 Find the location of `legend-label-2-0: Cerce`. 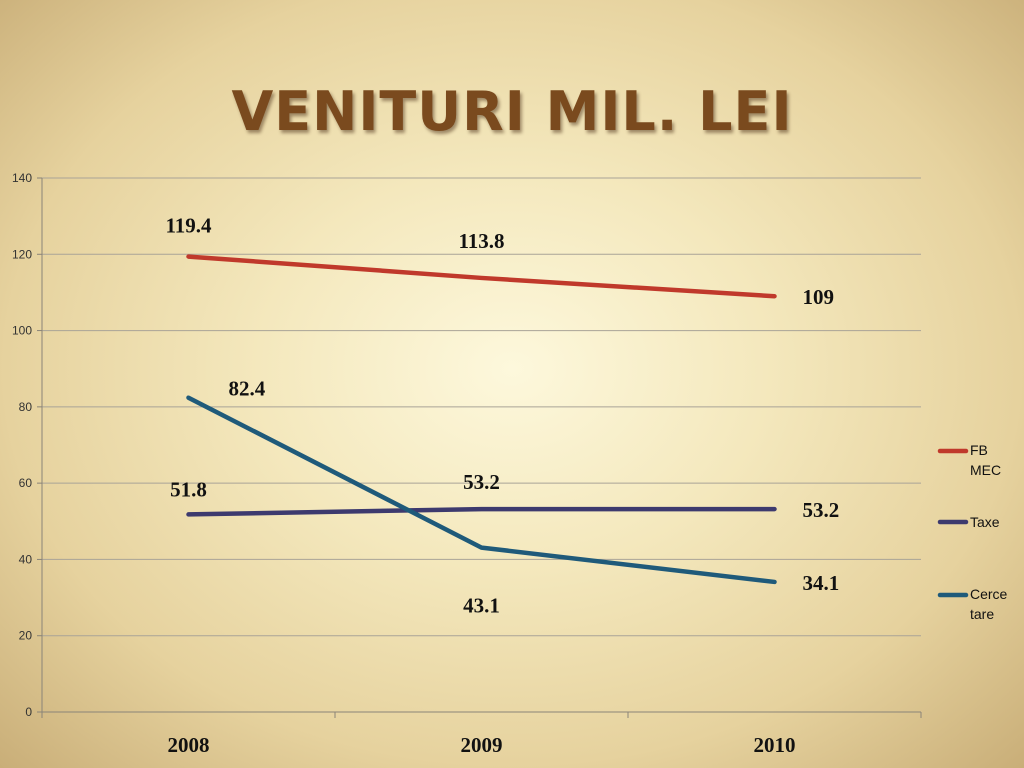

legend-label-2-0: Cerce is located at coordinates (989, 594).